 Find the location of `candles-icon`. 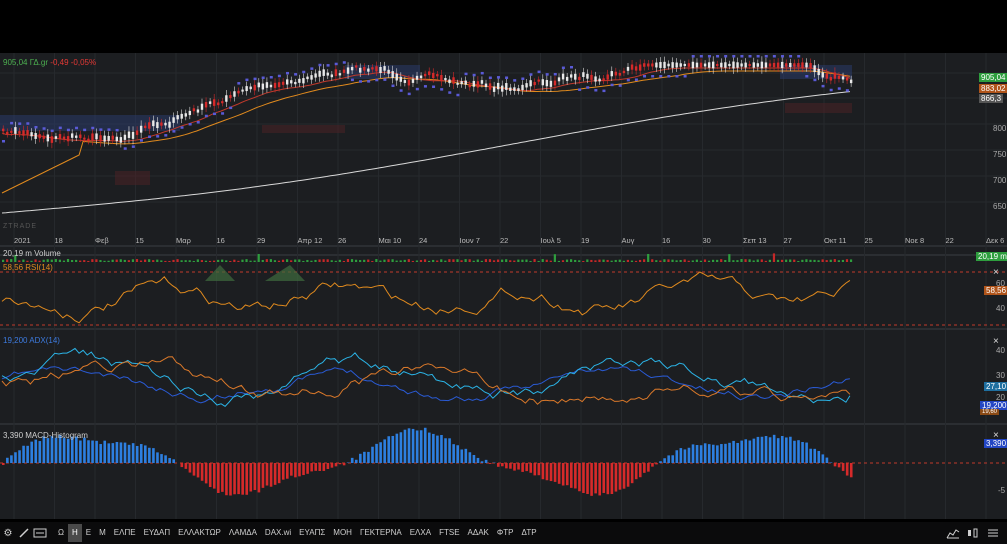

candles-icon is located at coordinates (973, 533).